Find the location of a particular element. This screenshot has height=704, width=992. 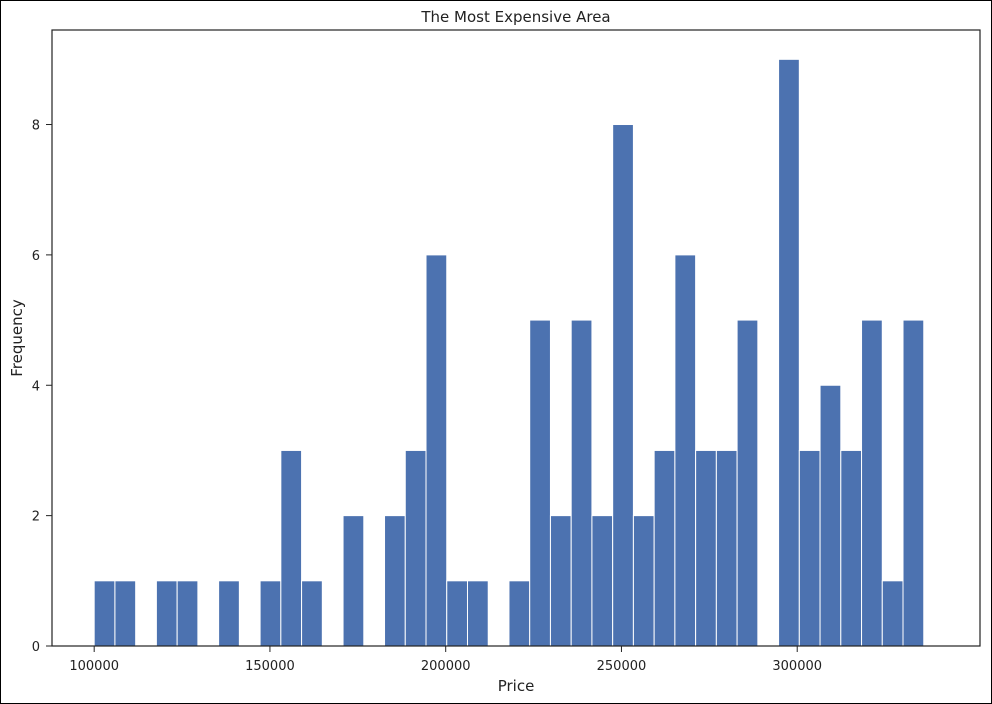

y-tick-label: 6 is located at coordinates (36, 256).